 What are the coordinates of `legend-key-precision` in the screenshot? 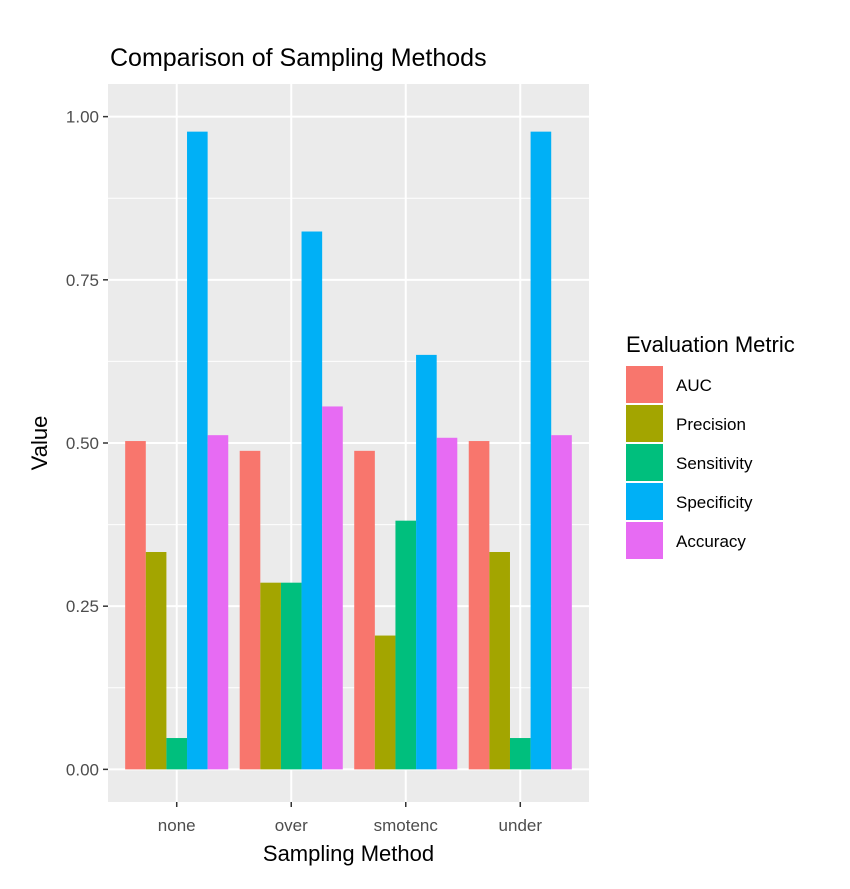 It's located at (644, 423).